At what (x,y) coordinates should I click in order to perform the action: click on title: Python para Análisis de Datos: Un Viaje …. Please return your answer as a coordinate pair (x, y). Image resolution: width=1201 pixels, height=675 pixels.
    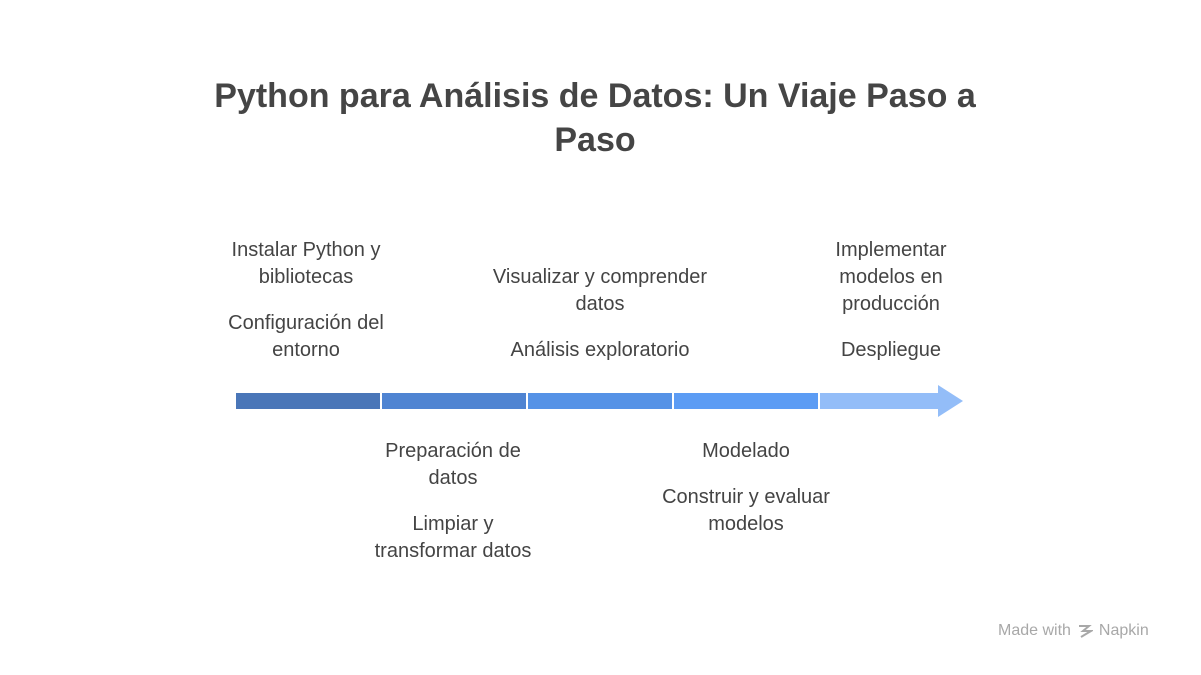
    Looking at the image, I should click on (595, 118).